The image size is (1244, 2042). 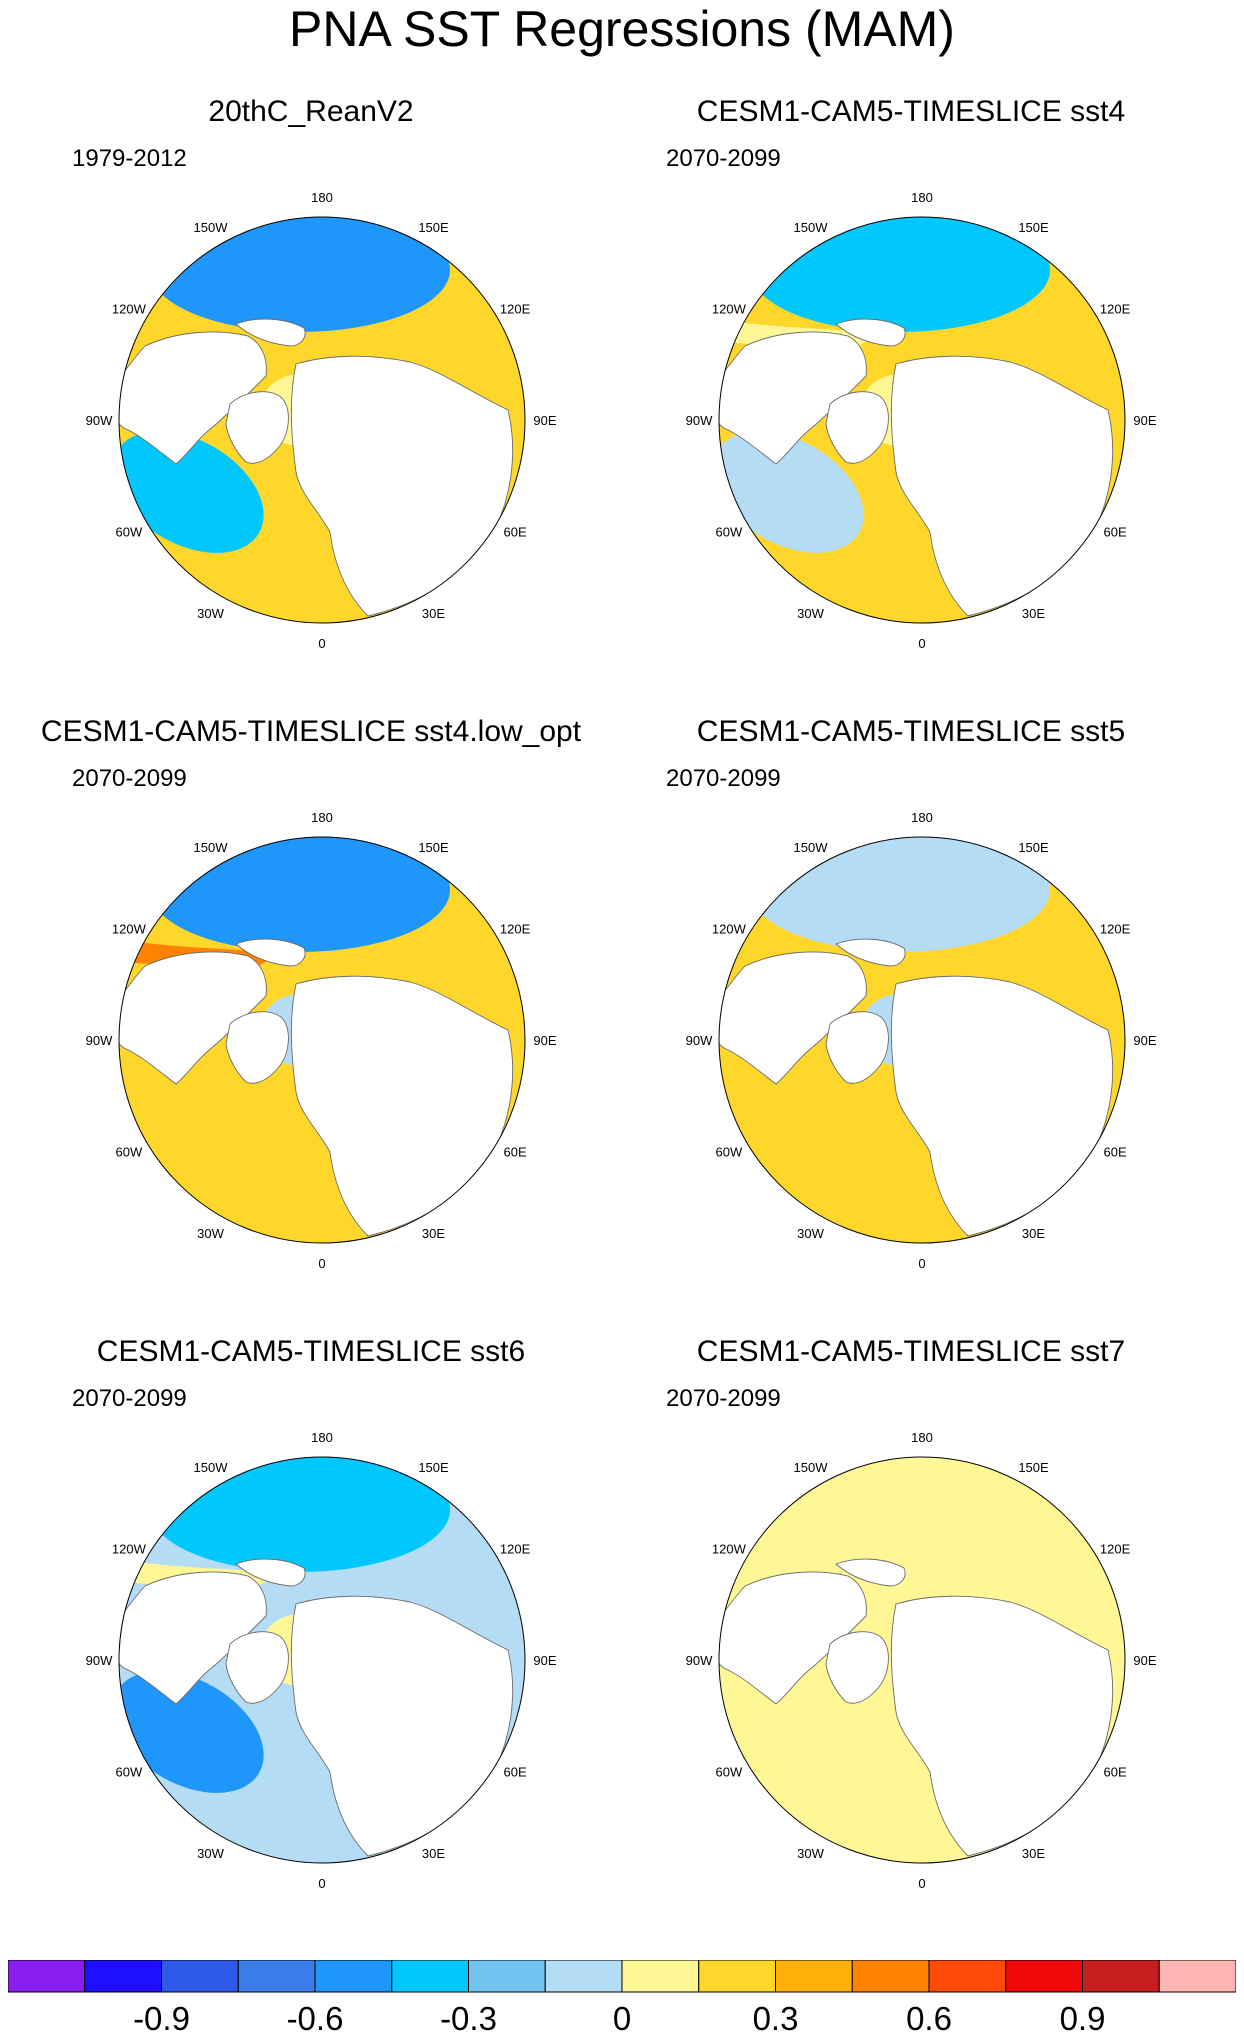 I want to click on colorbar-svg: -0.9 -0.6 -0.3 0 0.3 0.6 0.9, so click(x=622, y=1998).